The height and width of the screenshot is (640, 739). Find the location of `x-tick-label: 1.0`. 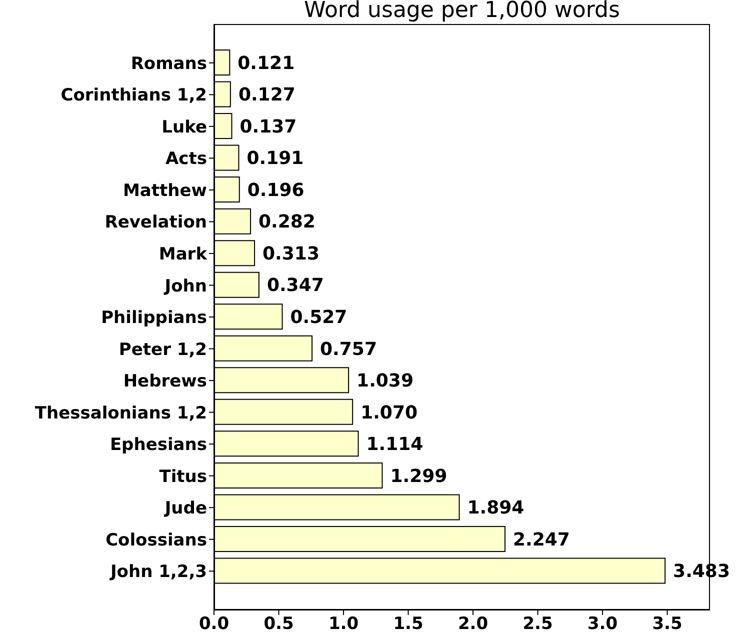

x-tick-label: 1.0 is located at coordinates (343, 624).